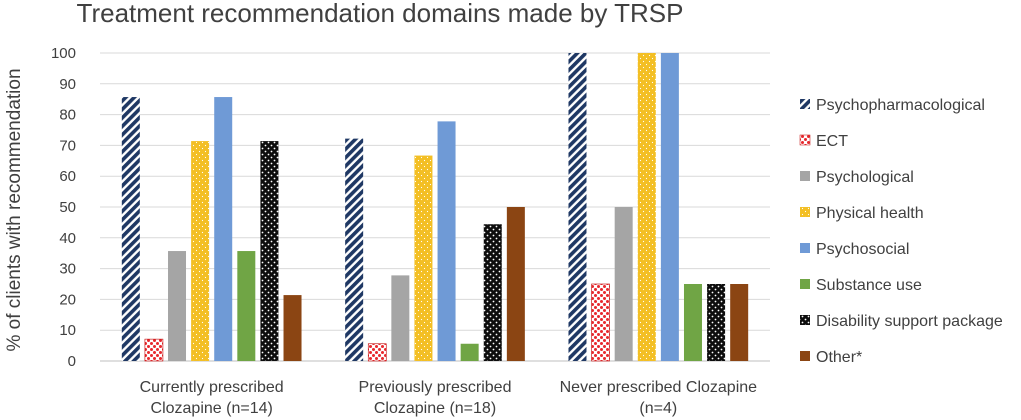 The width and height of the screenshot is (1021, 420). What do you see at coordinates (67, 207) in the screenshot?
I see `y-tick-label: 50` at bounding box center [67, 207].